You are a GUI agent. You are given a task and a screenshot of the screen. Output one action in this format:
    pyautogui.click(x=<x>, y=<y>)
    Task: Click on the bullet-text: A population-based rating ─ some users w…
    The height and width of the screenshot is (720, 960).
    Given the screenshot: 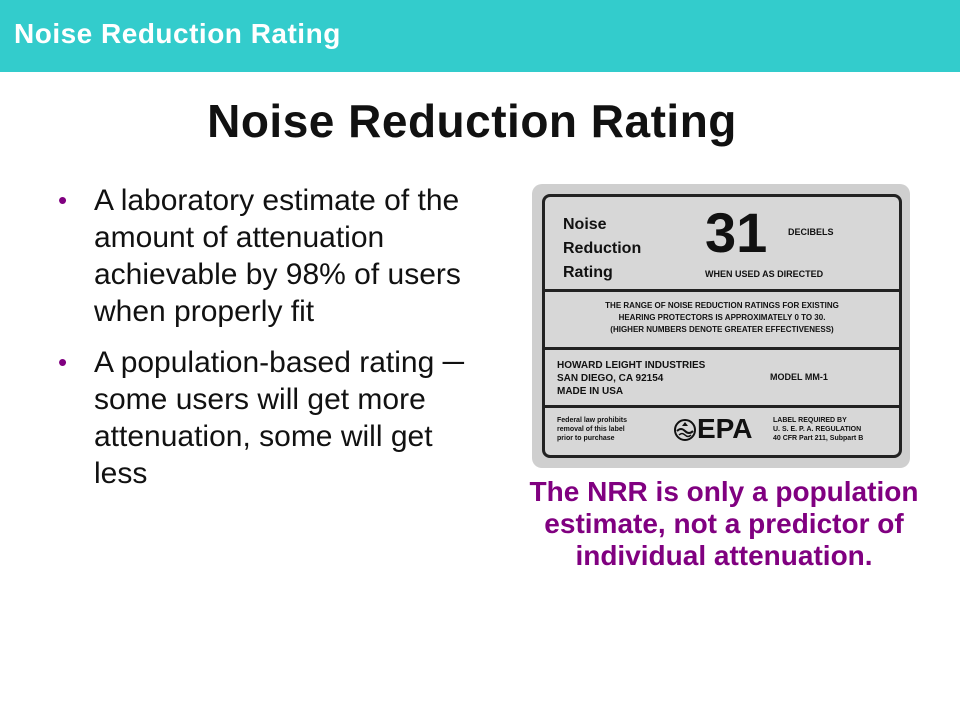 What is the action you would take?
    pyautogui.click(x=279, y=418)
    